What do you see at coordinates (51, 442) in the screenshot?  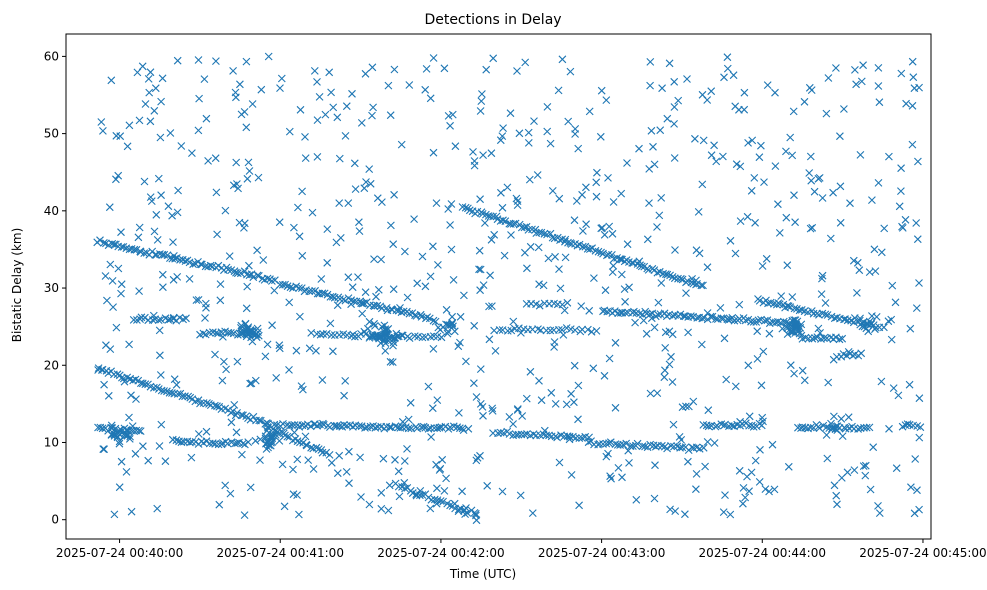 I see `y-tick-label: 10` at bounding box center [51, 442].